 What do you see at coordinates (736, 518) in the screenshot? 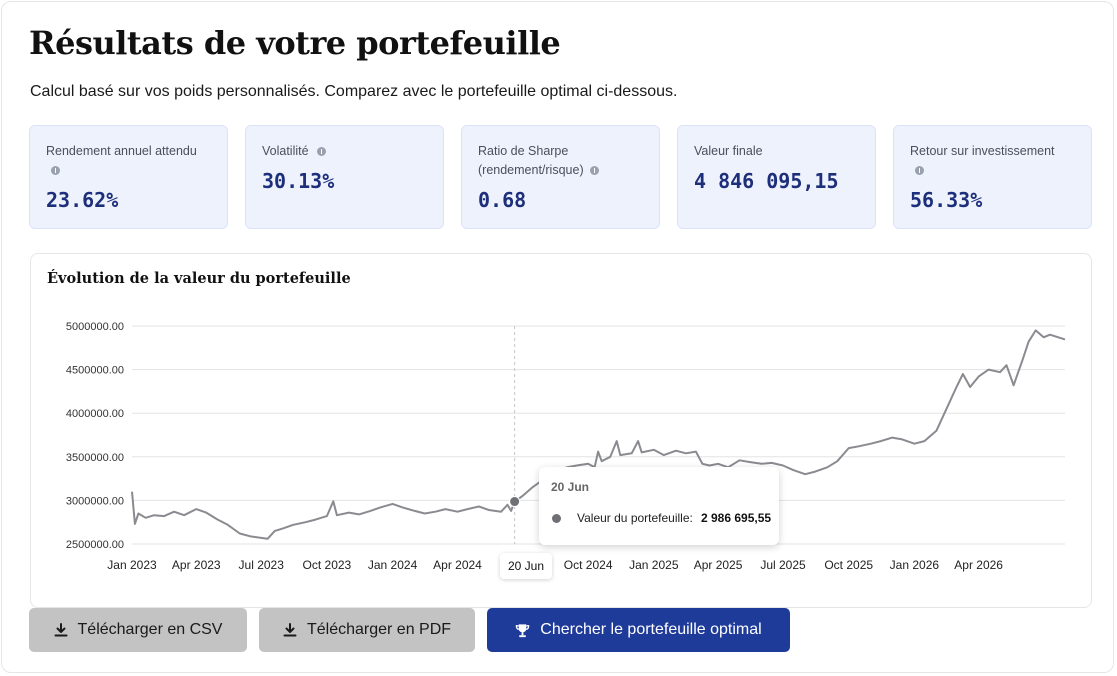
I see `tooltip-value: 2 986 695,55` at bounding box center [736, 518].